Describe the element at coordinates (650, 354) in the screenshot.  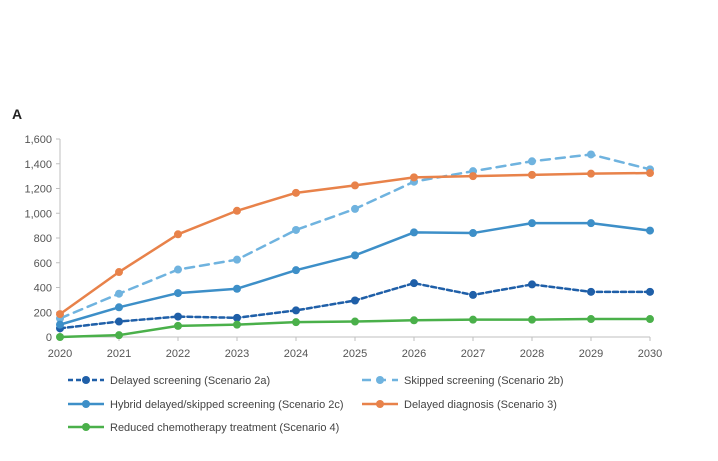
I see `x-tick-label: 2030` at that location.